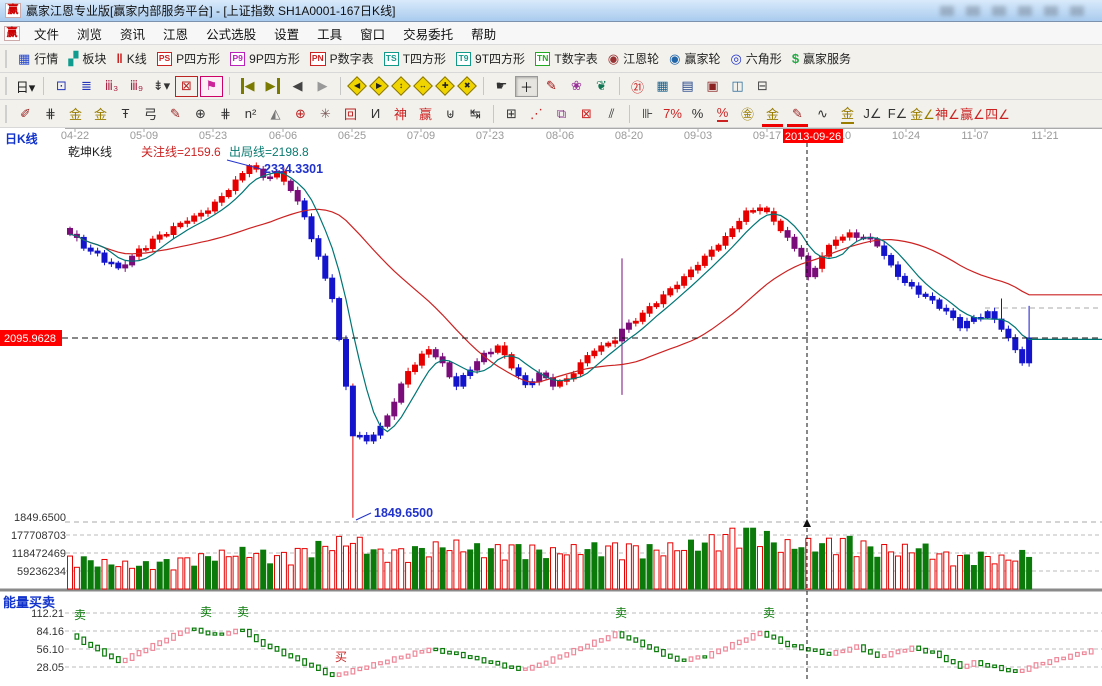 The height and width of the screenshot is (686, 1102). Describe the element at coordinates (111, 86) in the screenshot. I see `mini-chart-3-button: ⅲ₃` at that location.